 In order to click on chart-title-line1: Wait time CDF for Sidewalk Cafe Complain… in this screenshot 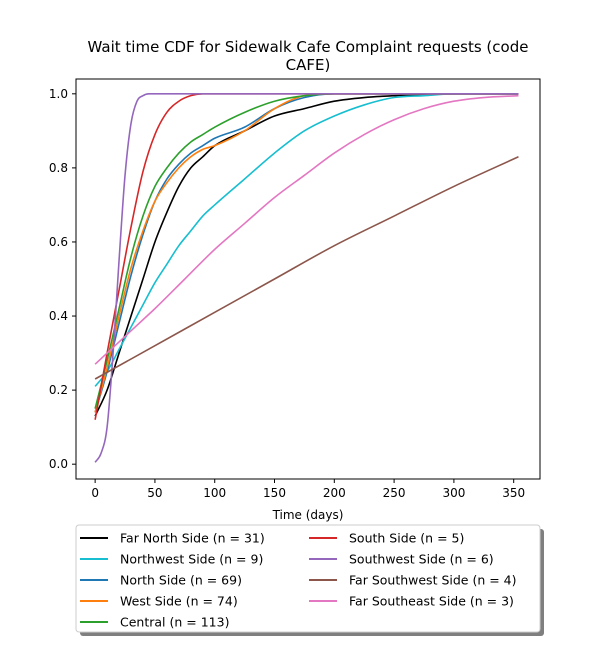, I will do `click(308, 47)`.